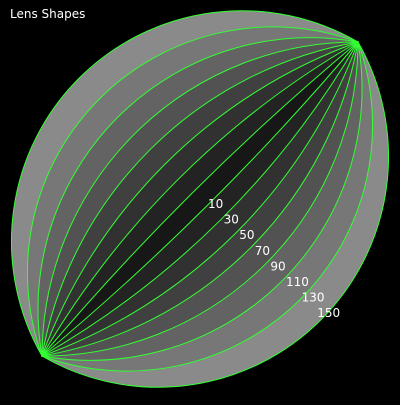 This screenshot has width=400, height=405. Describe the element at coordinates (215, 204) in the screenshot. I see `lens-label-10: 10` at that location.